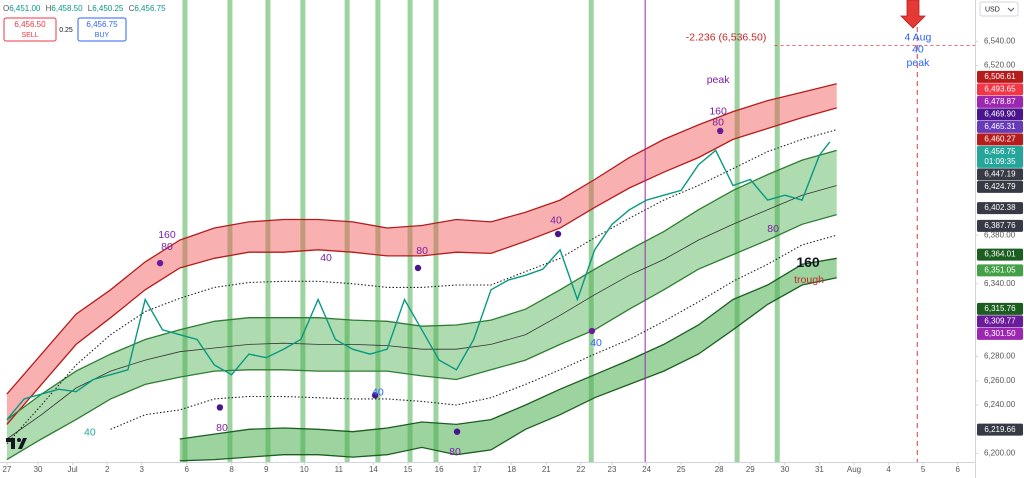  What do you see at coordinates (1000, 404) in the screenshot?
I see `y-tick-label: 6,240.00` at bounding box center [1000, 404].